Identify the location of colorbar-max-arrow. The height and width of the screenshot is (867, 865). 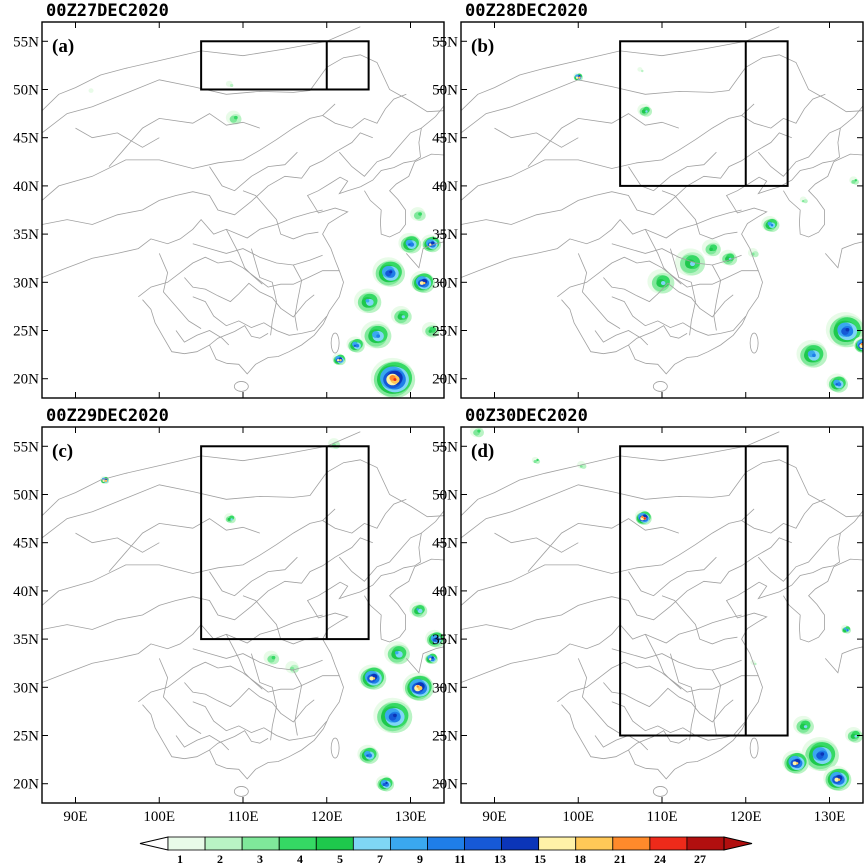
(738, 843).